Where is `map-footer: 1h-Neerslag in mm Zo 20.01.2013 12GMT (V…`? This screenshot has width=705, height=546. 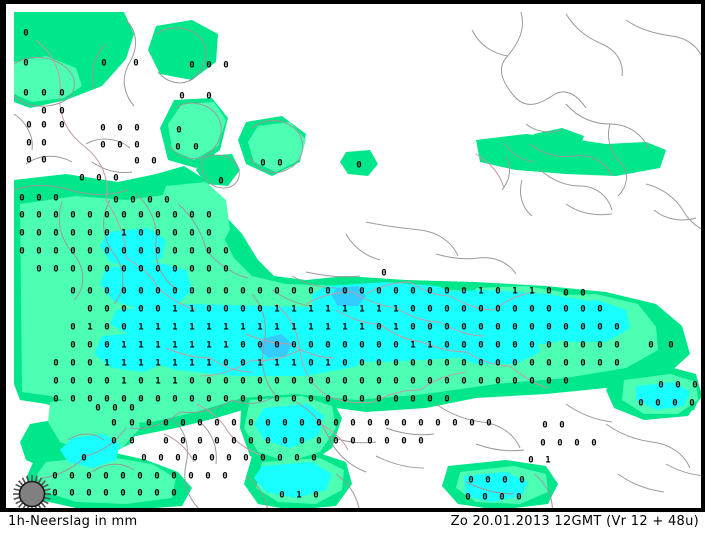 map-footer: 1h-Neerslag in mm Zo 20.01.2013 12GMT (V… is located at coordinates (352, 529).